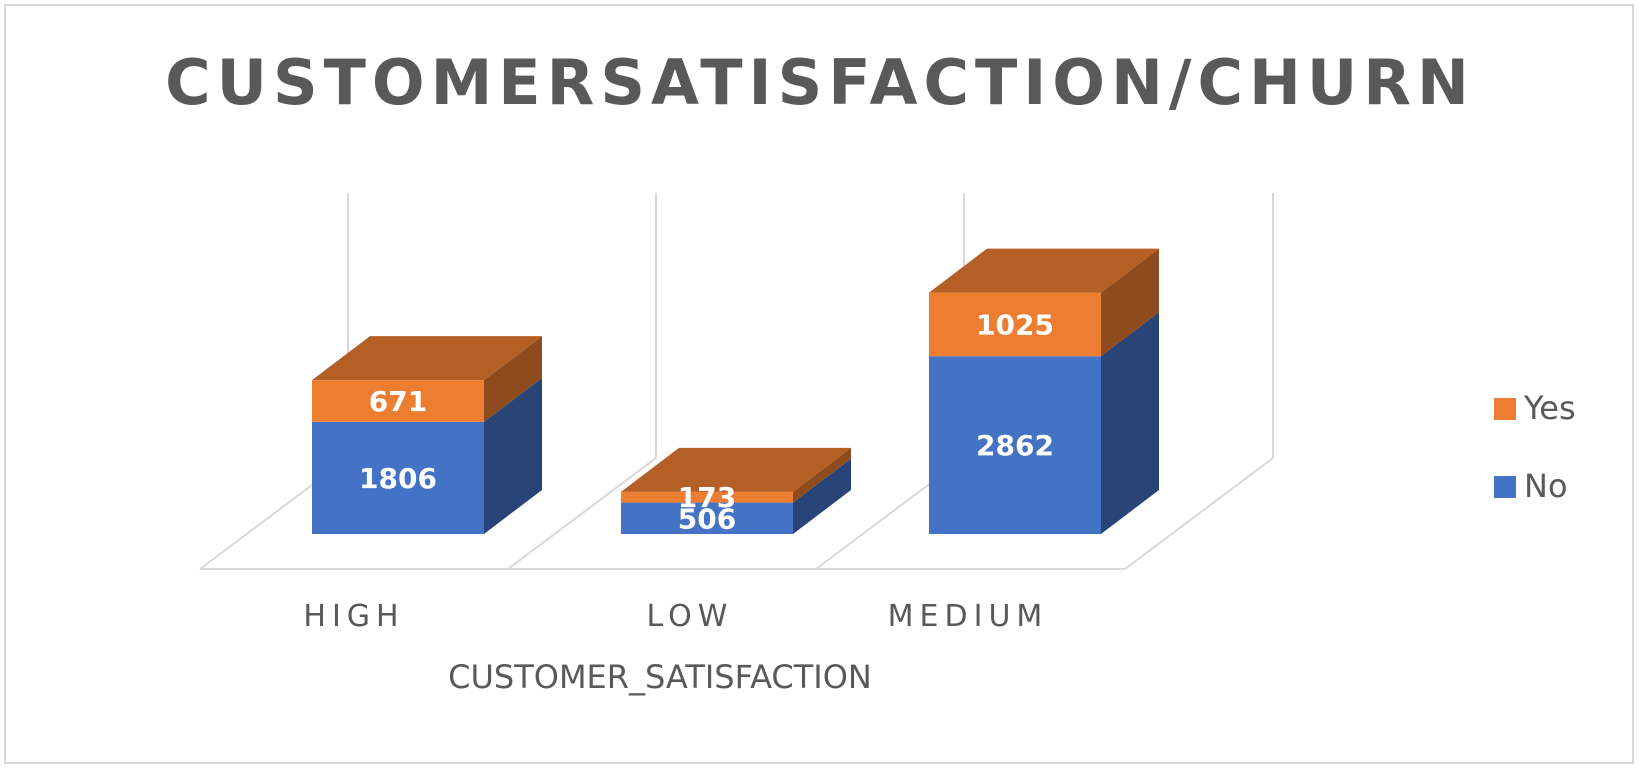 This screenshot has height=770, width=1640. I want to click on legend-swatch-yes, so click(1505, 409).